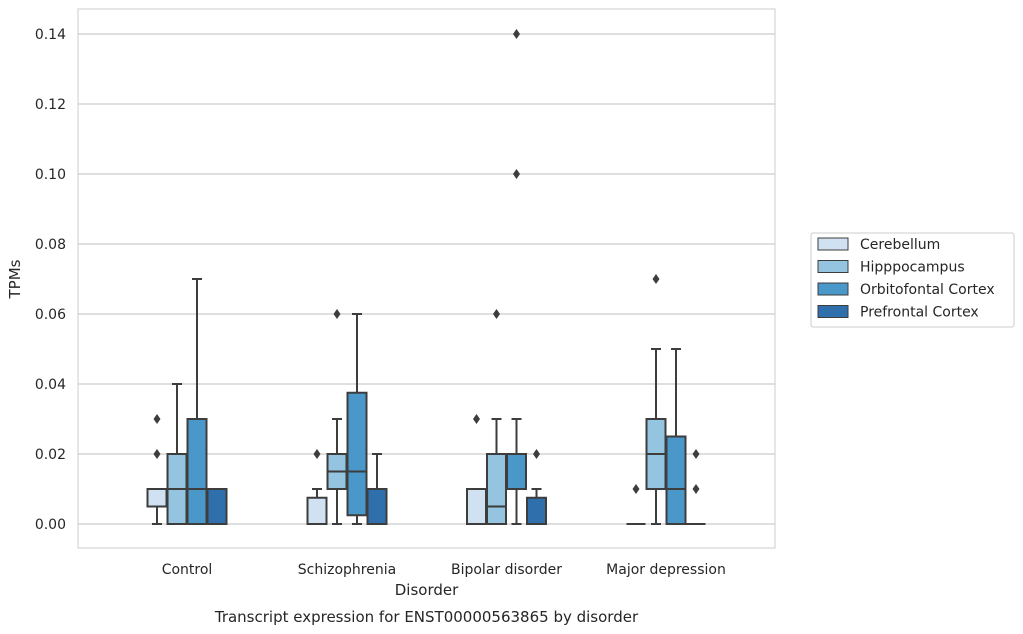 The width and height of the screenshot is (1023, 634). Describe the element at coordinates (50, 385) in the screenshot. I see `y-tick-label: 0.04` at that location.